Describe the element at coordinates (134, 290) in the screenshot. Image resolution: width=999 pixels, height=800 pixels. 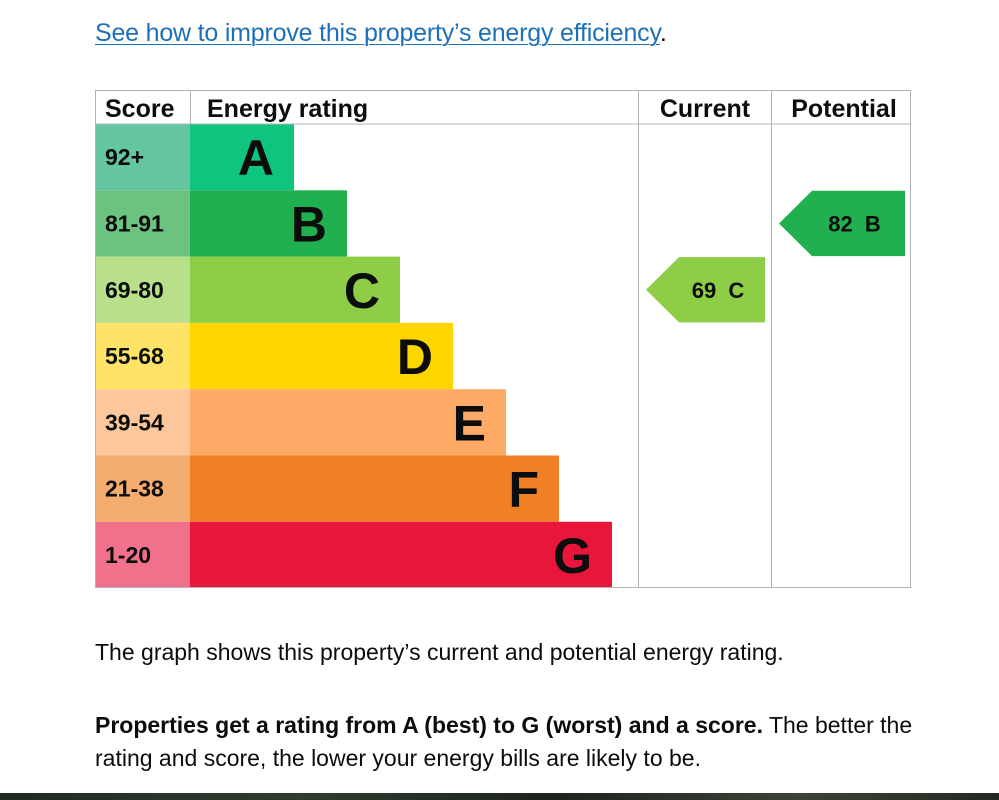
I see `score-range-c: 69-80` at that location.